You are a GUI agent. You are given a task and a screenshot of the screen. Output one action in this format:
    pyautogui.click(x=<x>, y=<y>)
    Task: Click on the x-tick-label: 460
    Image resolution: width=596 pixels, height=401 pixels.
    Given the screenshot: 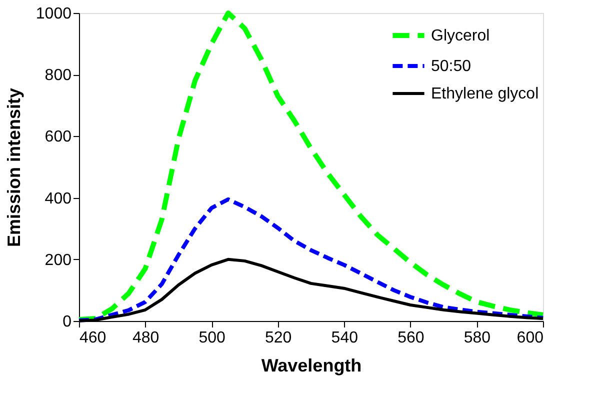 What is the action you would take?
    pyautogui.click(x=93, y=338)
    